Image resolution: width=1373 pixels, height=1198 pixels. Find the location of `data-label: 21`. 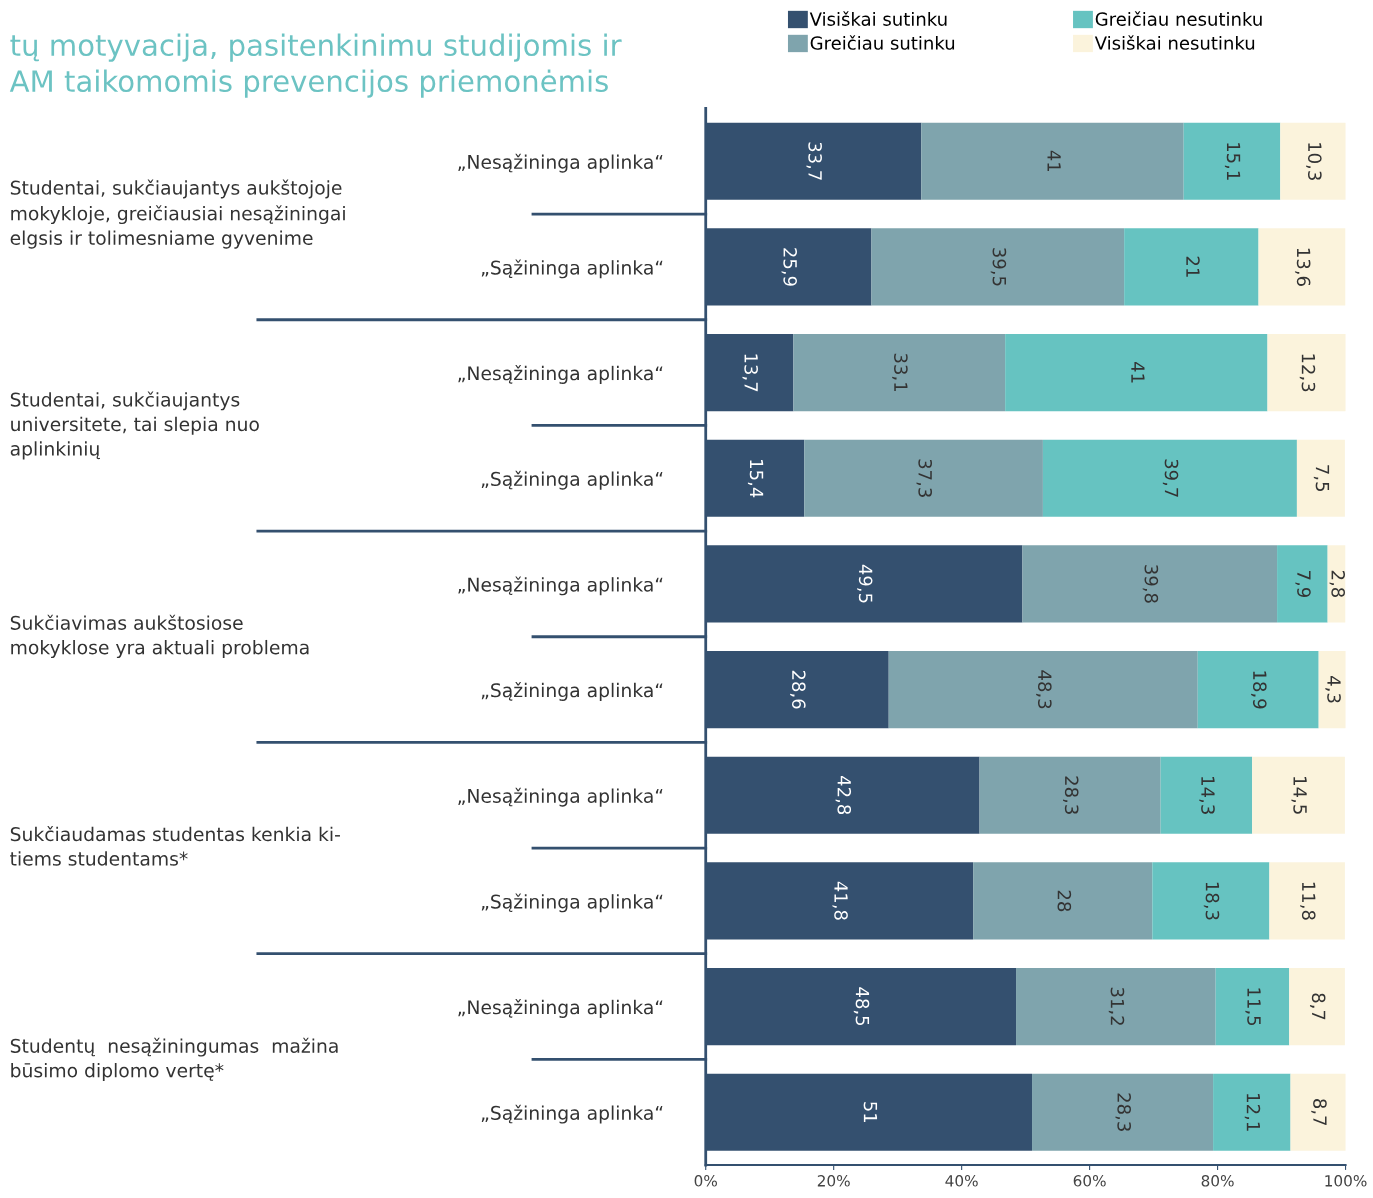

data-label: 21 is located at coordinates (1193, 266).